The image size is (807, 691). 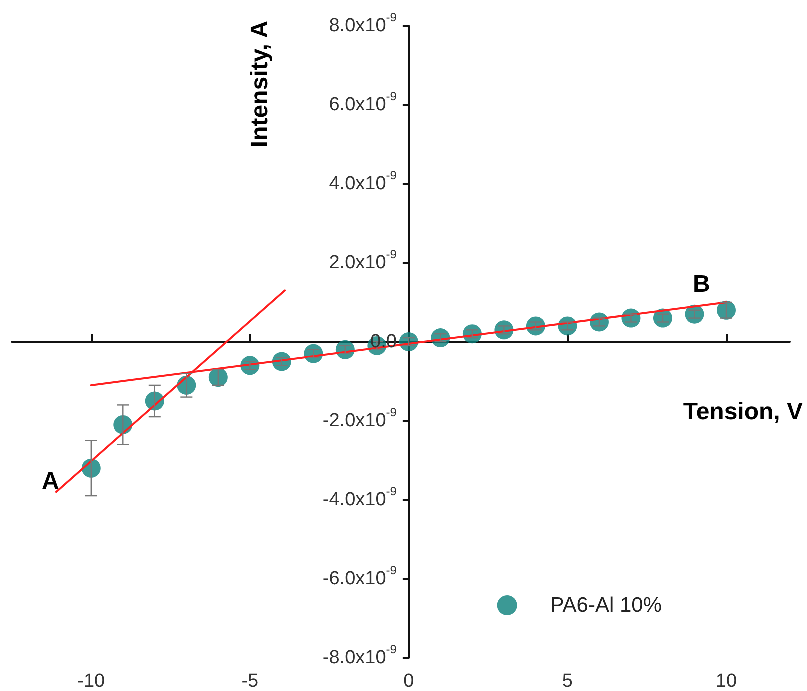 I want to click on x-tick-label: -5, so click(x=250, y=681).